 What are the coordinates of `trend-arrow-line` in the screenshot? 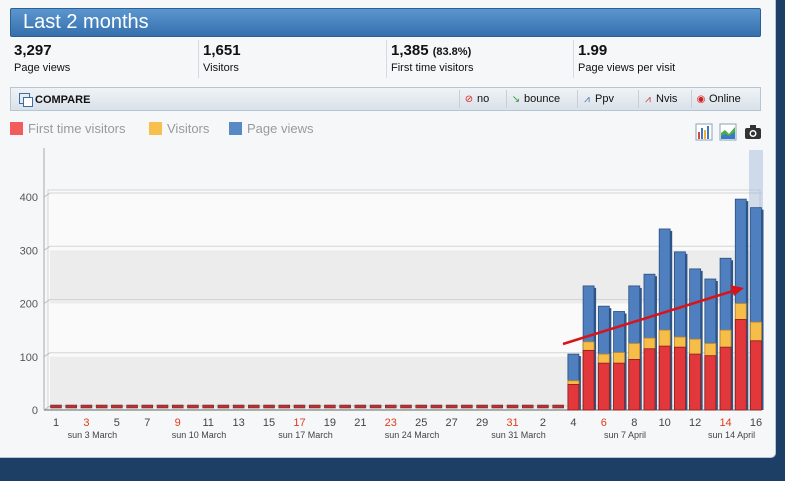 It's located at (649, 317).